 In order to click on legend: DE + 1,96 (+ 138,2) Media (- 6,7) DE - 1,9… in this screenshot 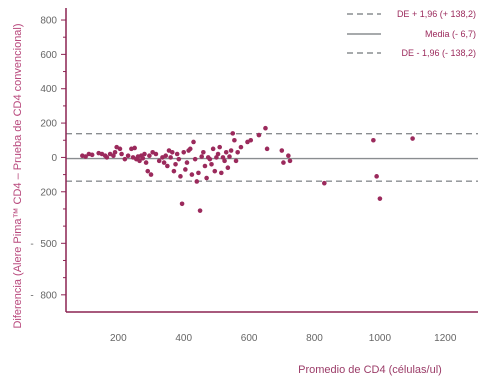, I will do `click(411, 33)`.